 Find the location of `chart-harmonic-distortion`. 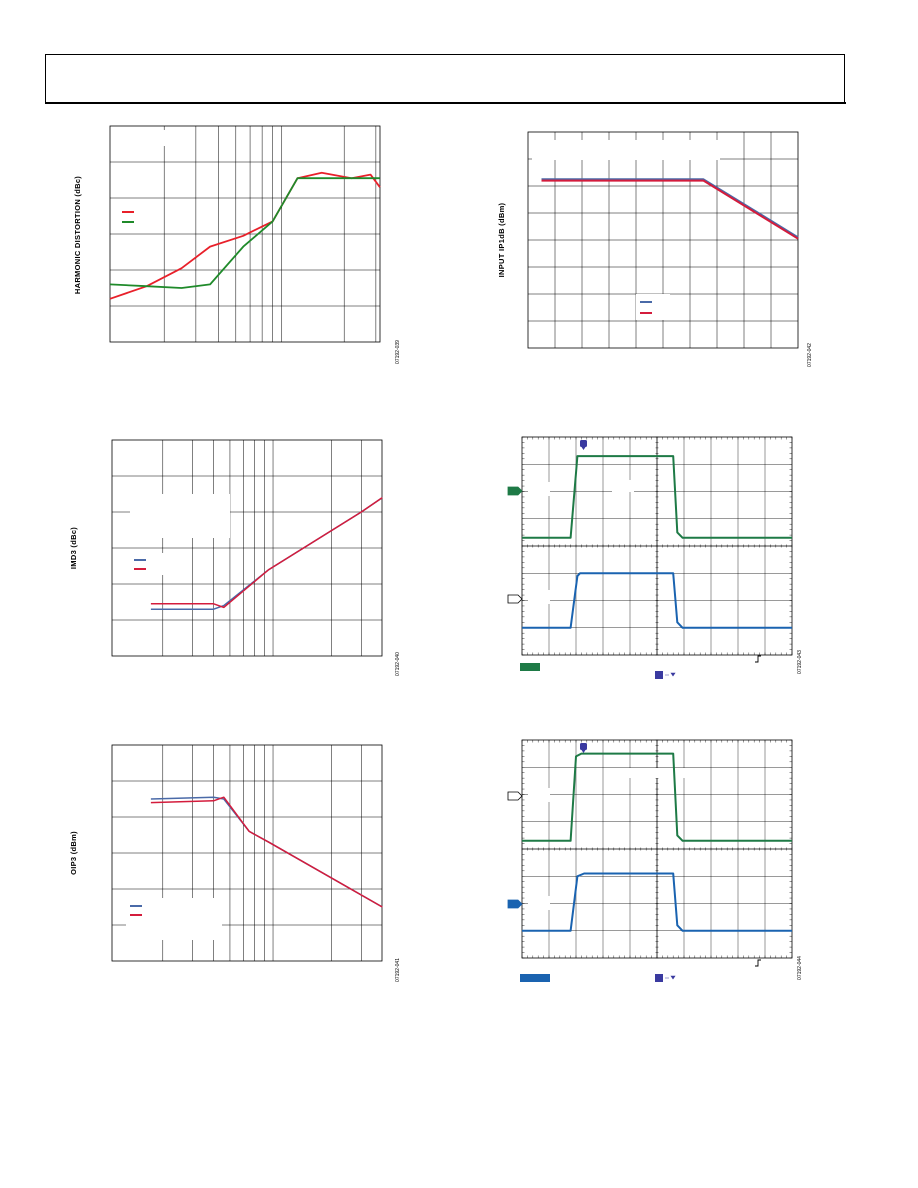

chart-harmonic-distortion is located at coordinates (245, 234).